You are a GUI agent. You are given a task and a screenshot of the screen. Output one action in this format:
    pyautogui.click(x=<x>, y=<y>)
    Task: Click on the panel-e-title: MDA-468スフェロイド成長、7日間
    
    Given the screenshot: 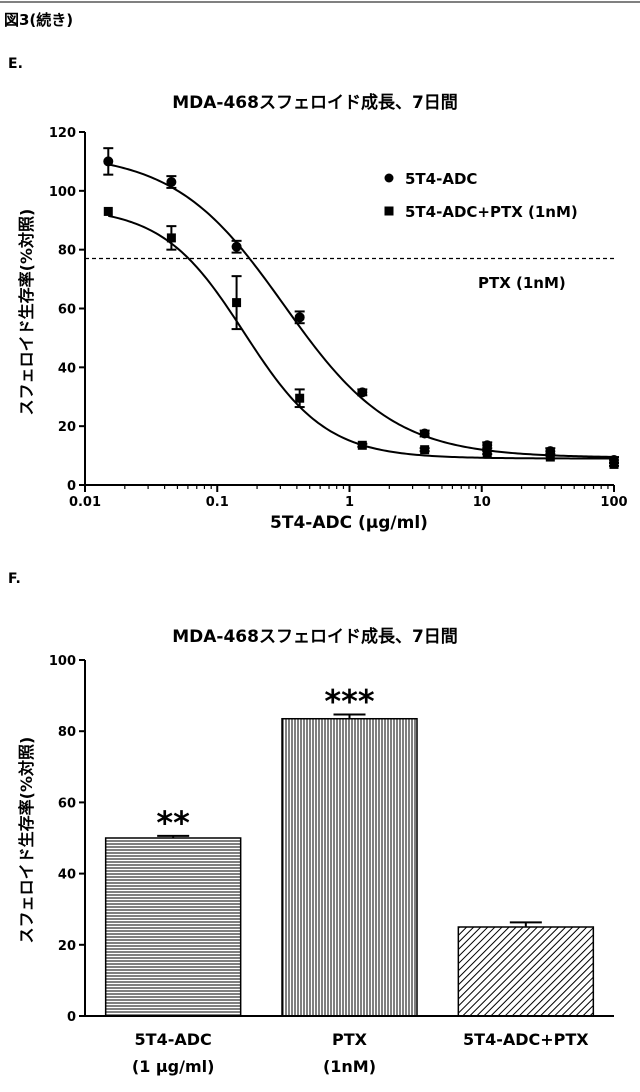 What is the action you would take?
    pyautogui.click(x=315, y=102)
    